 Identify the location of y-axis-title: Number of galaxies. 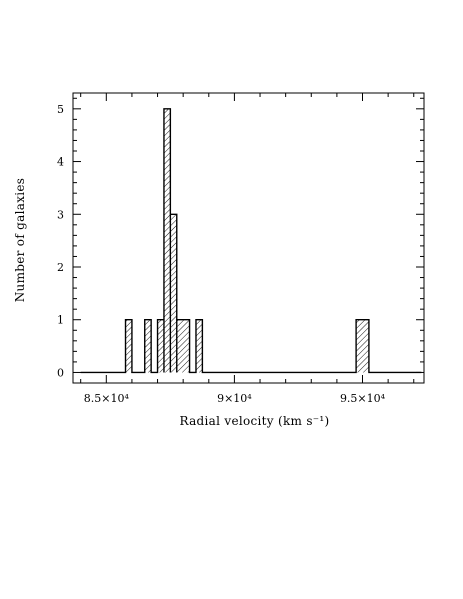
(20, 240).